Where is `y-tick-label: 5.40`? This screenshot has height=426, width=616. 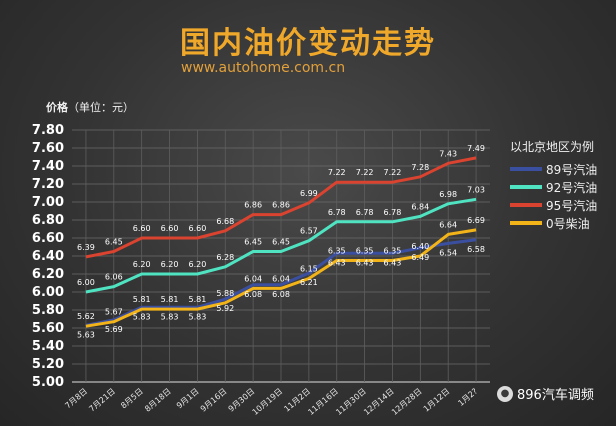 y-tick-label: 5.40 is located at coordinates (48, 346).